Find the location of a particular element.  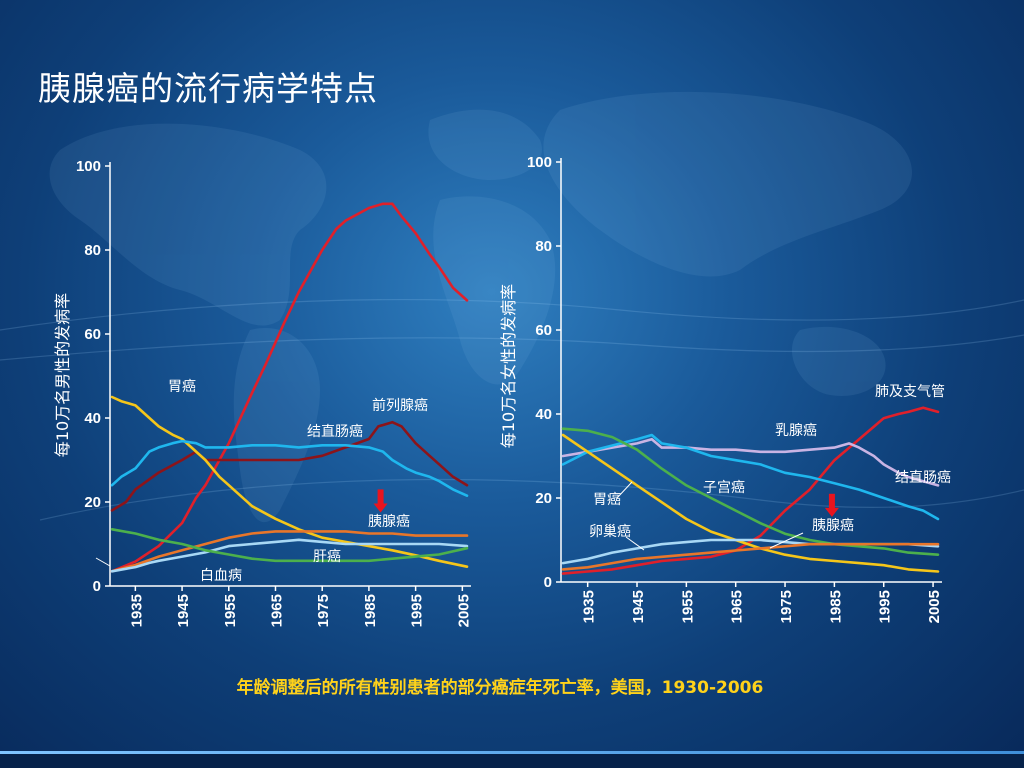

series-line-leukemia is located at coordinates (289, 545).